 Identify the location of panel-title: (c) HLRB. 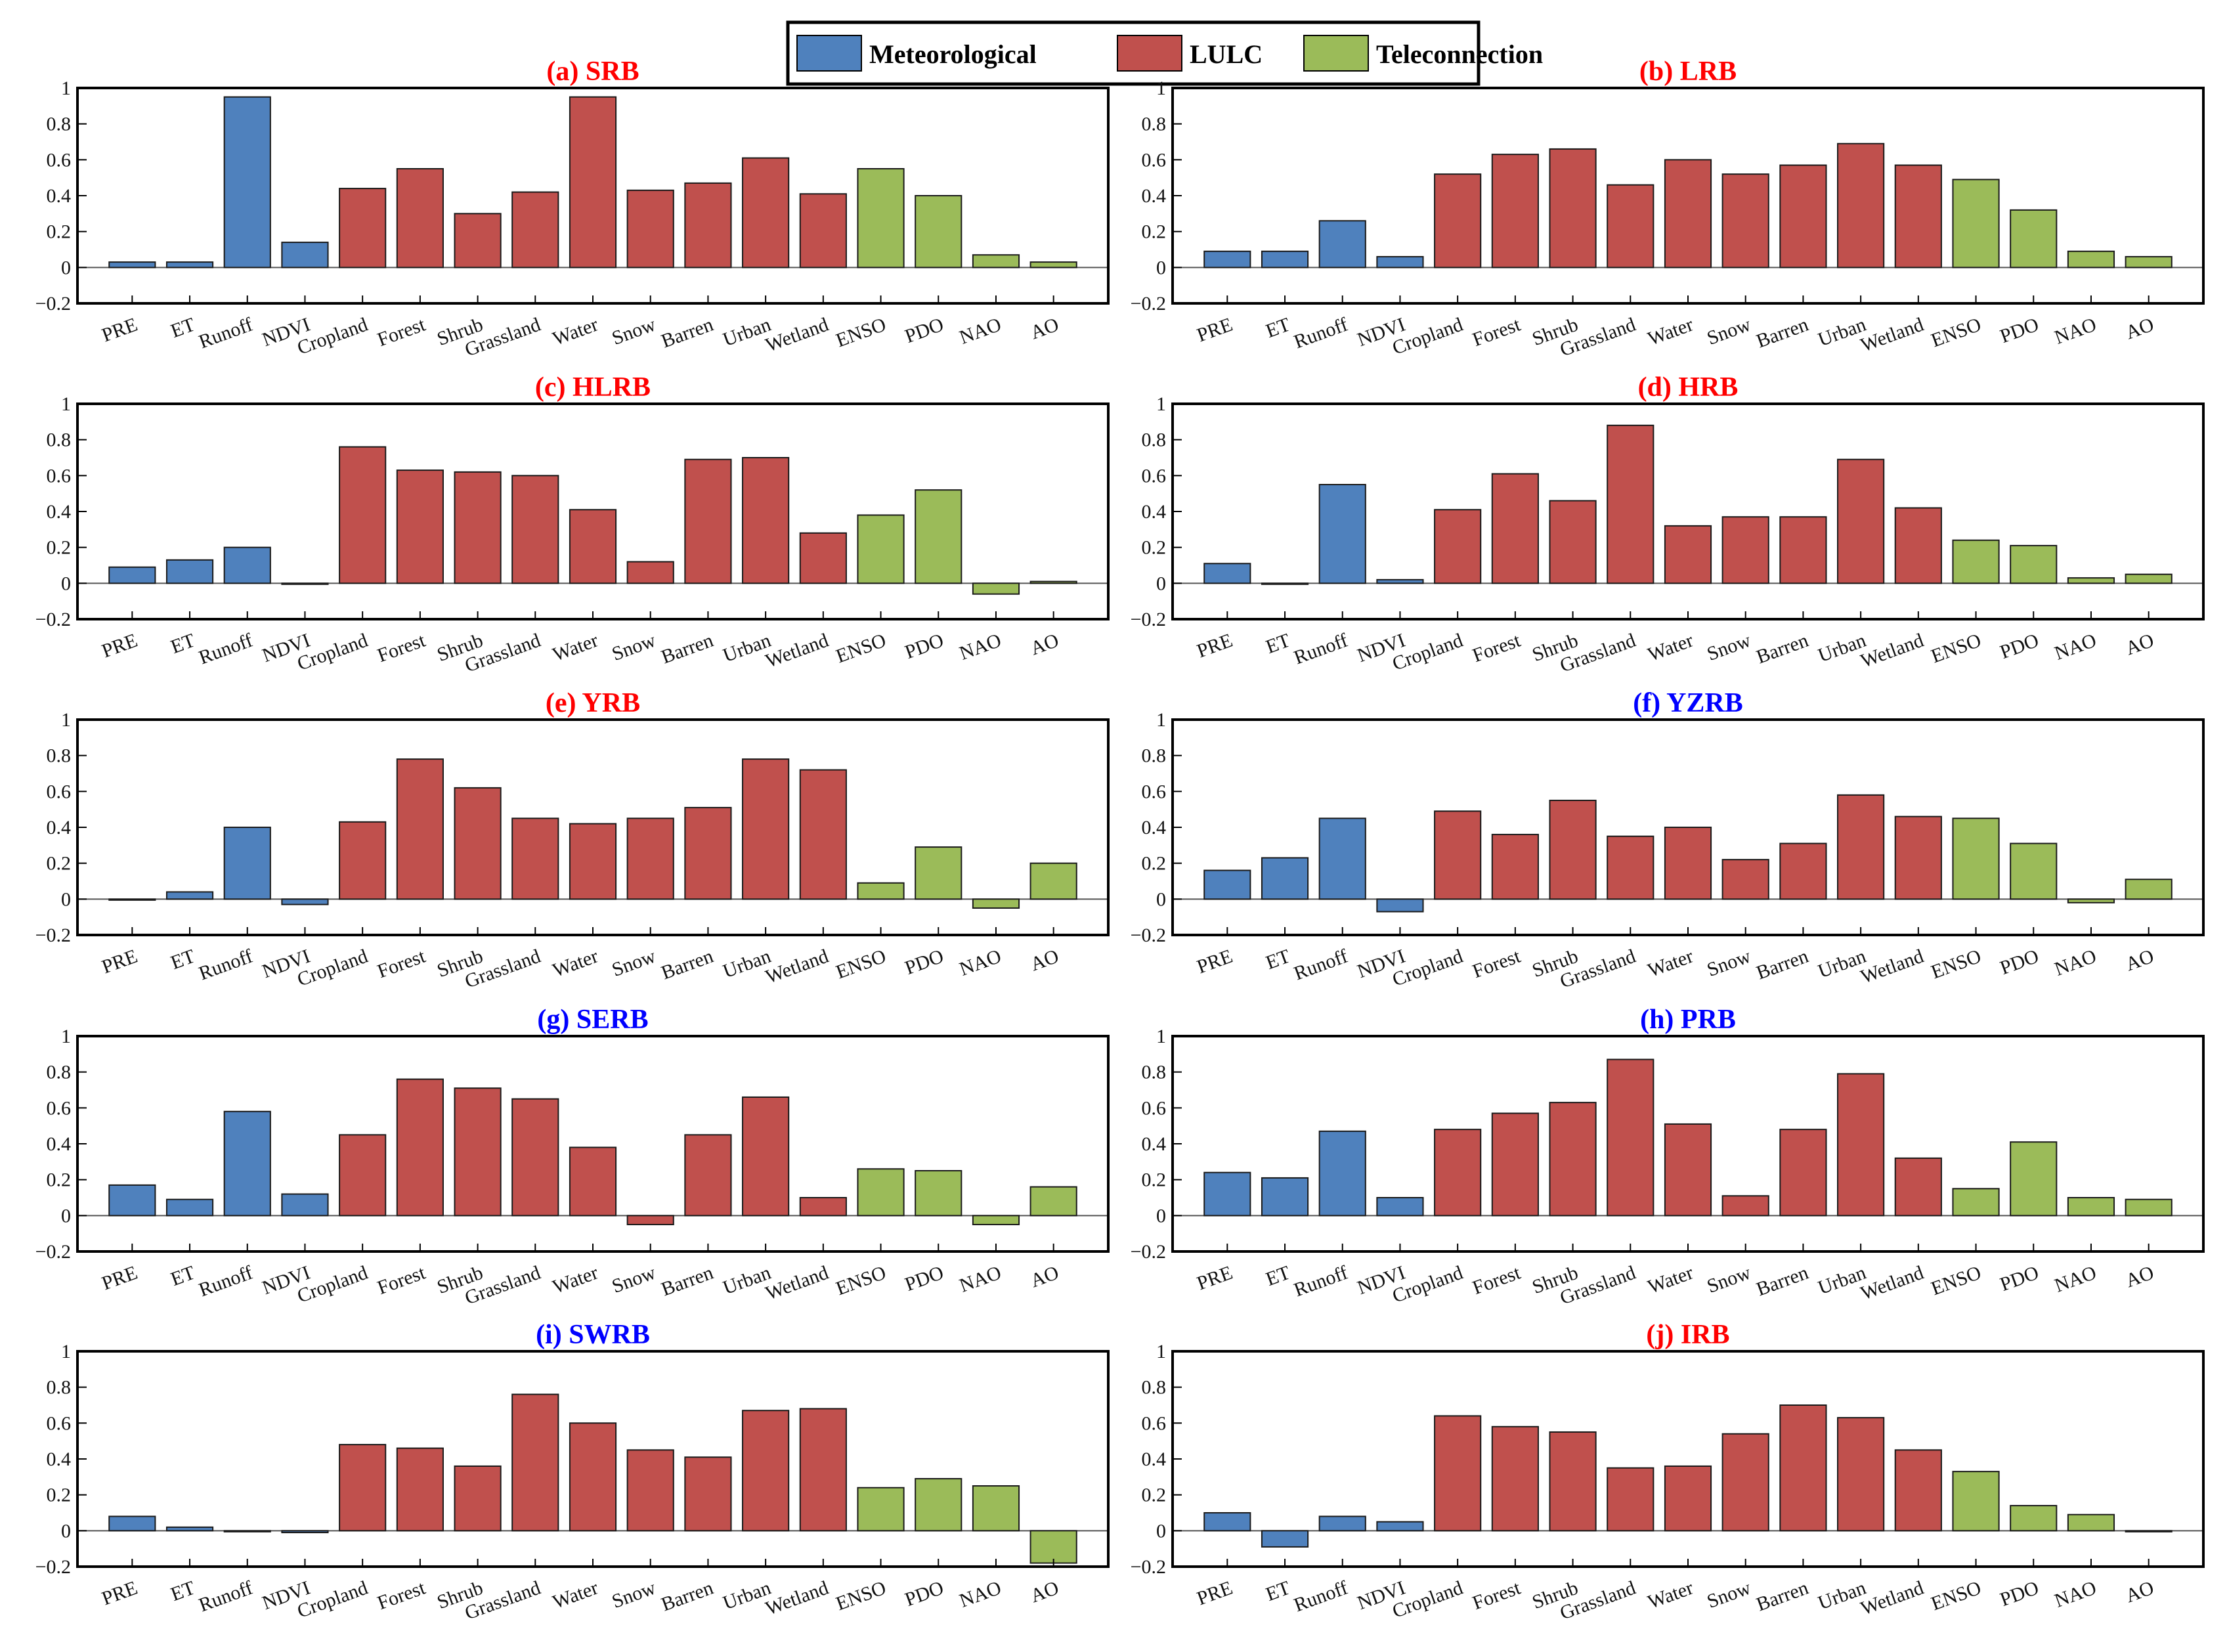
(593, 387).